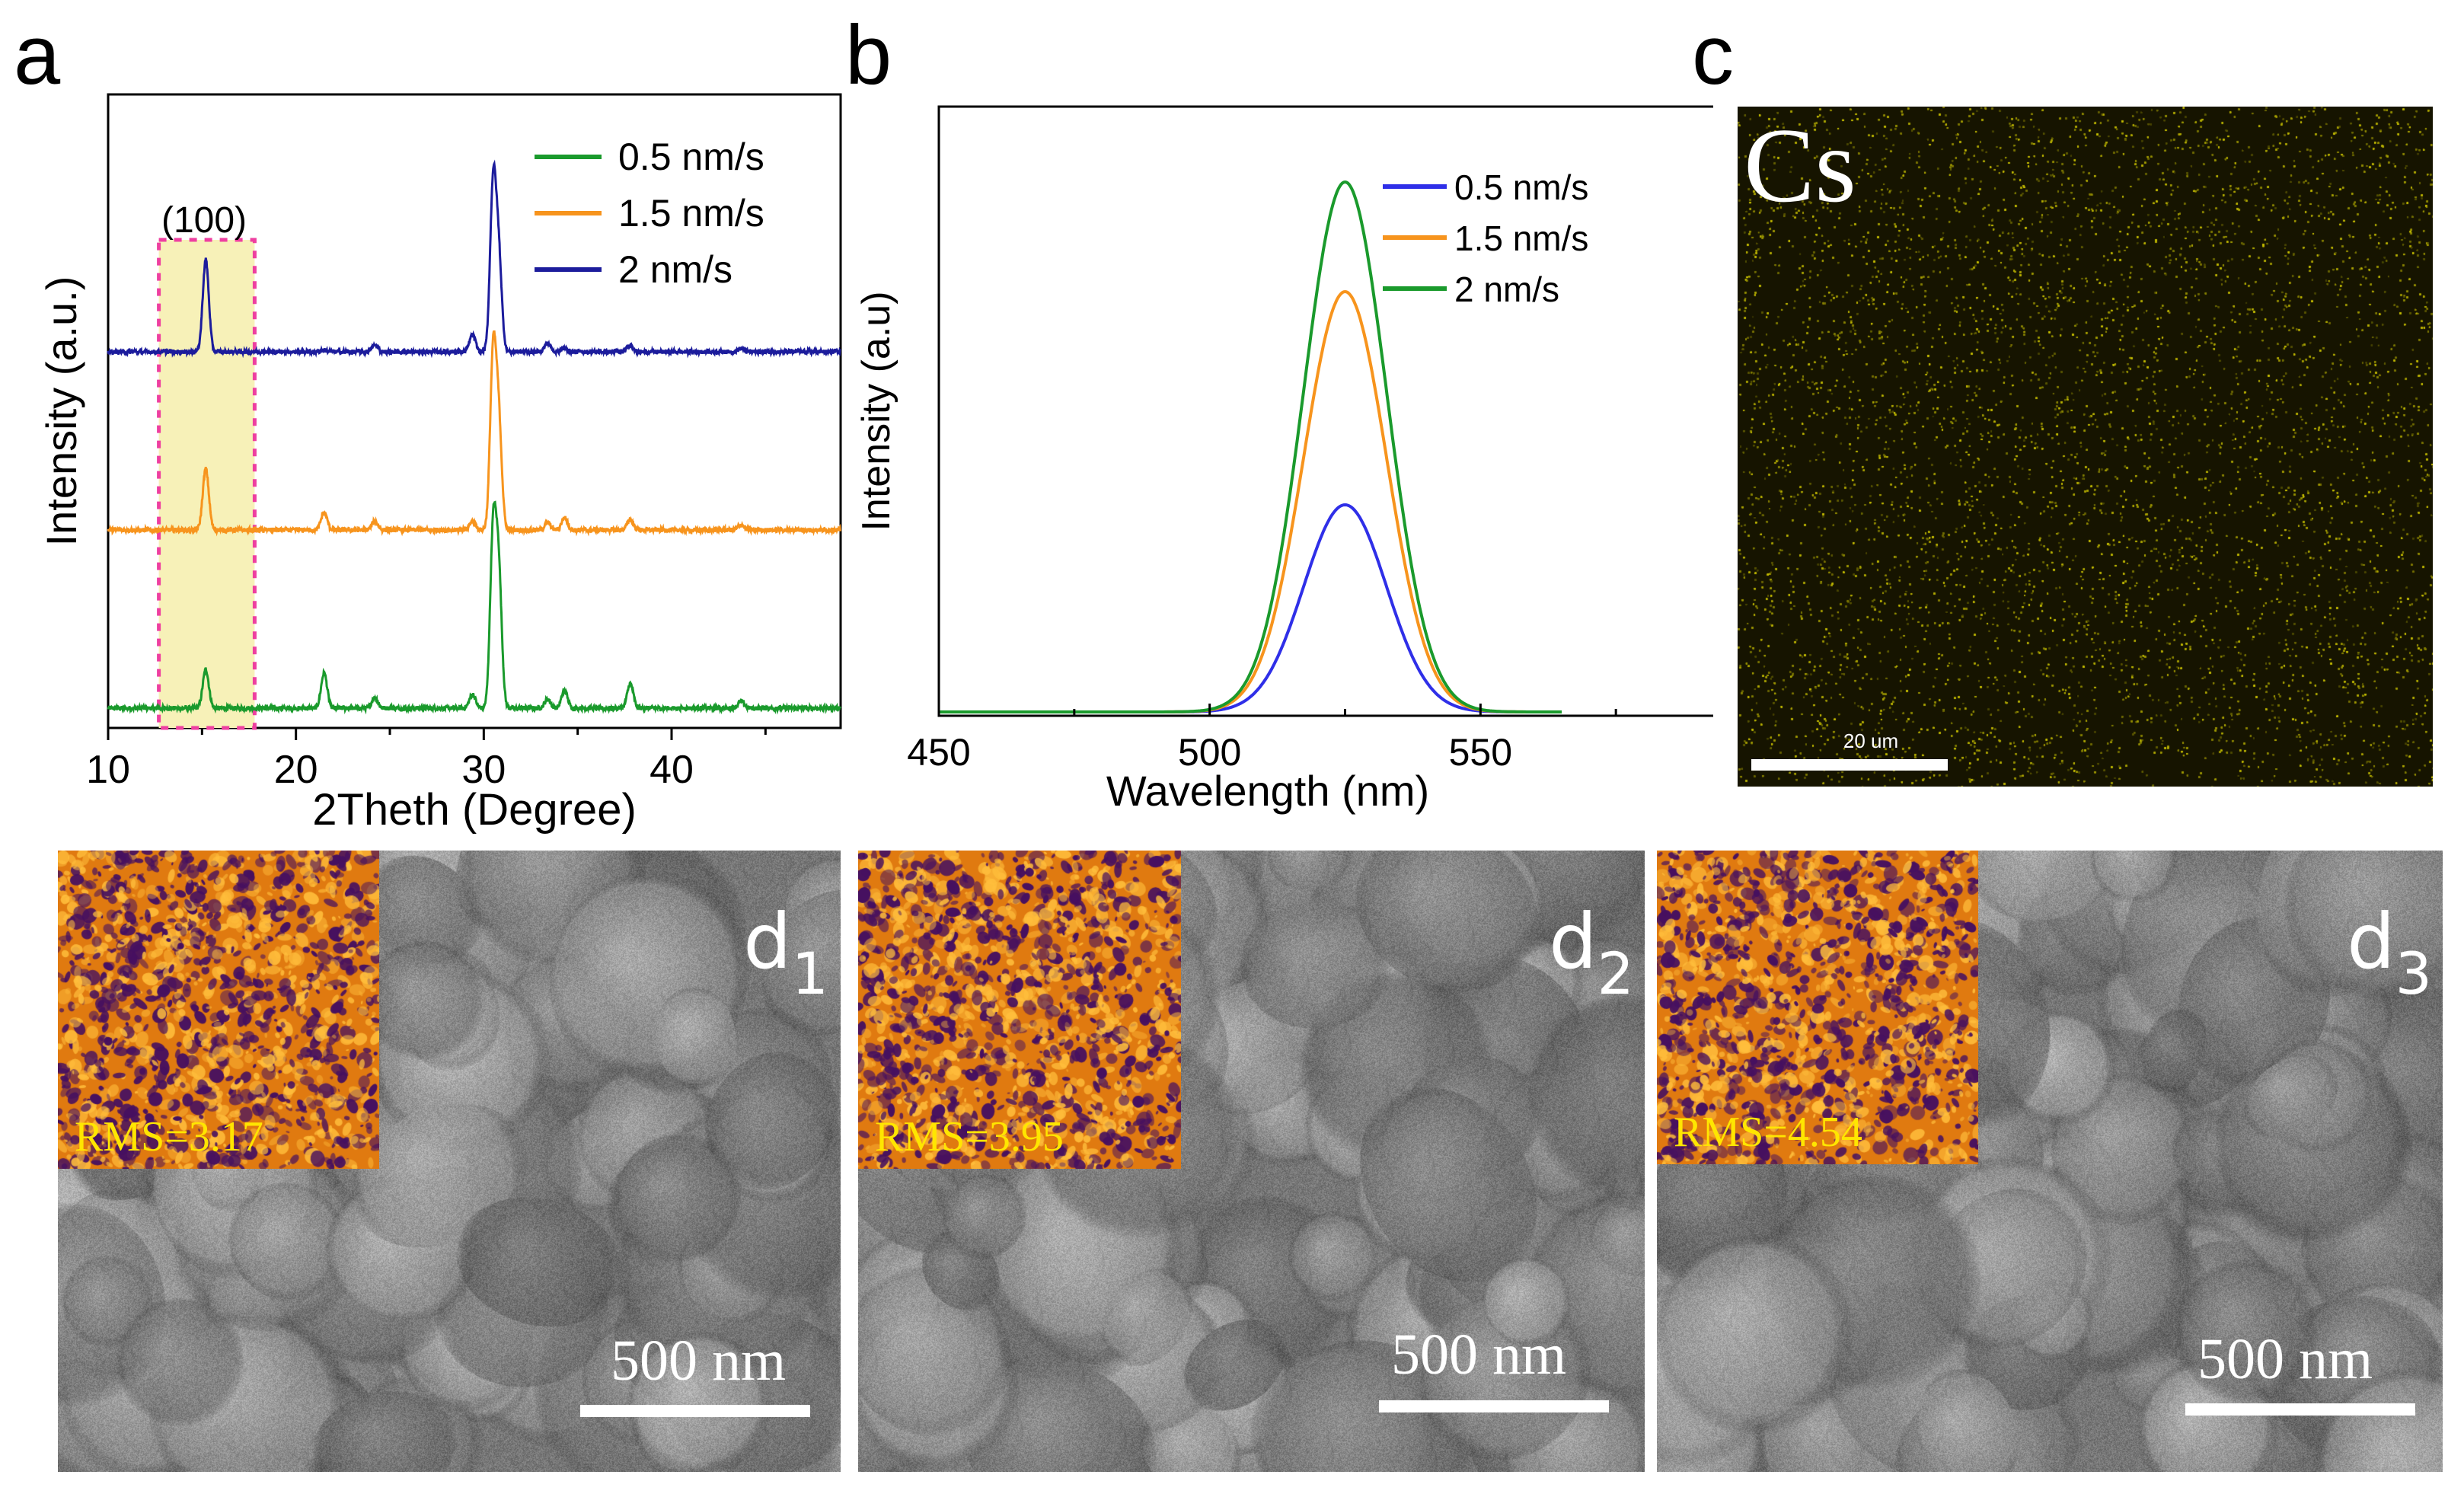  I want to click on eds-scale-bar, so click(1849, 765).